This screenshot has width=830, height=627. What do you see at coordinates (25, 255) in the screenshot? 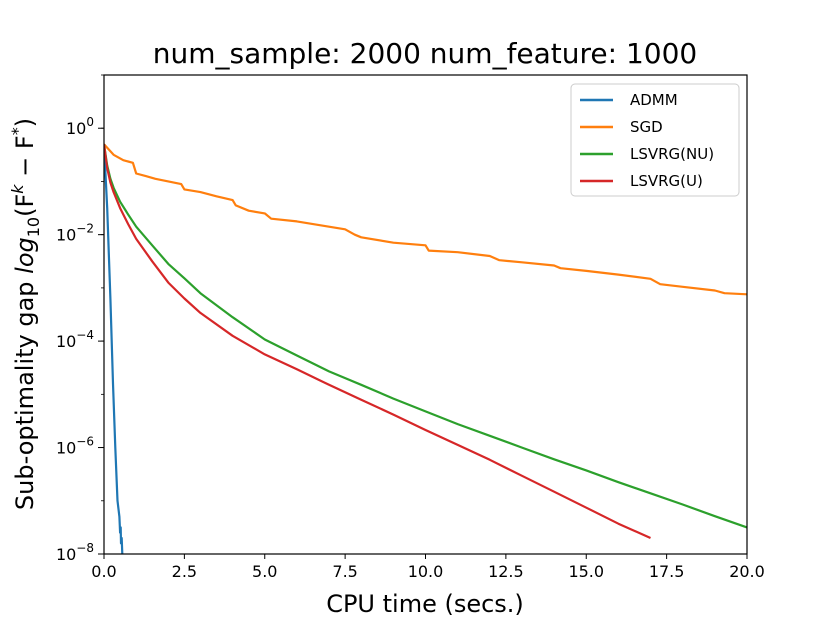
I see `y-axis-label-log: log` at bounding box center [25, 255].